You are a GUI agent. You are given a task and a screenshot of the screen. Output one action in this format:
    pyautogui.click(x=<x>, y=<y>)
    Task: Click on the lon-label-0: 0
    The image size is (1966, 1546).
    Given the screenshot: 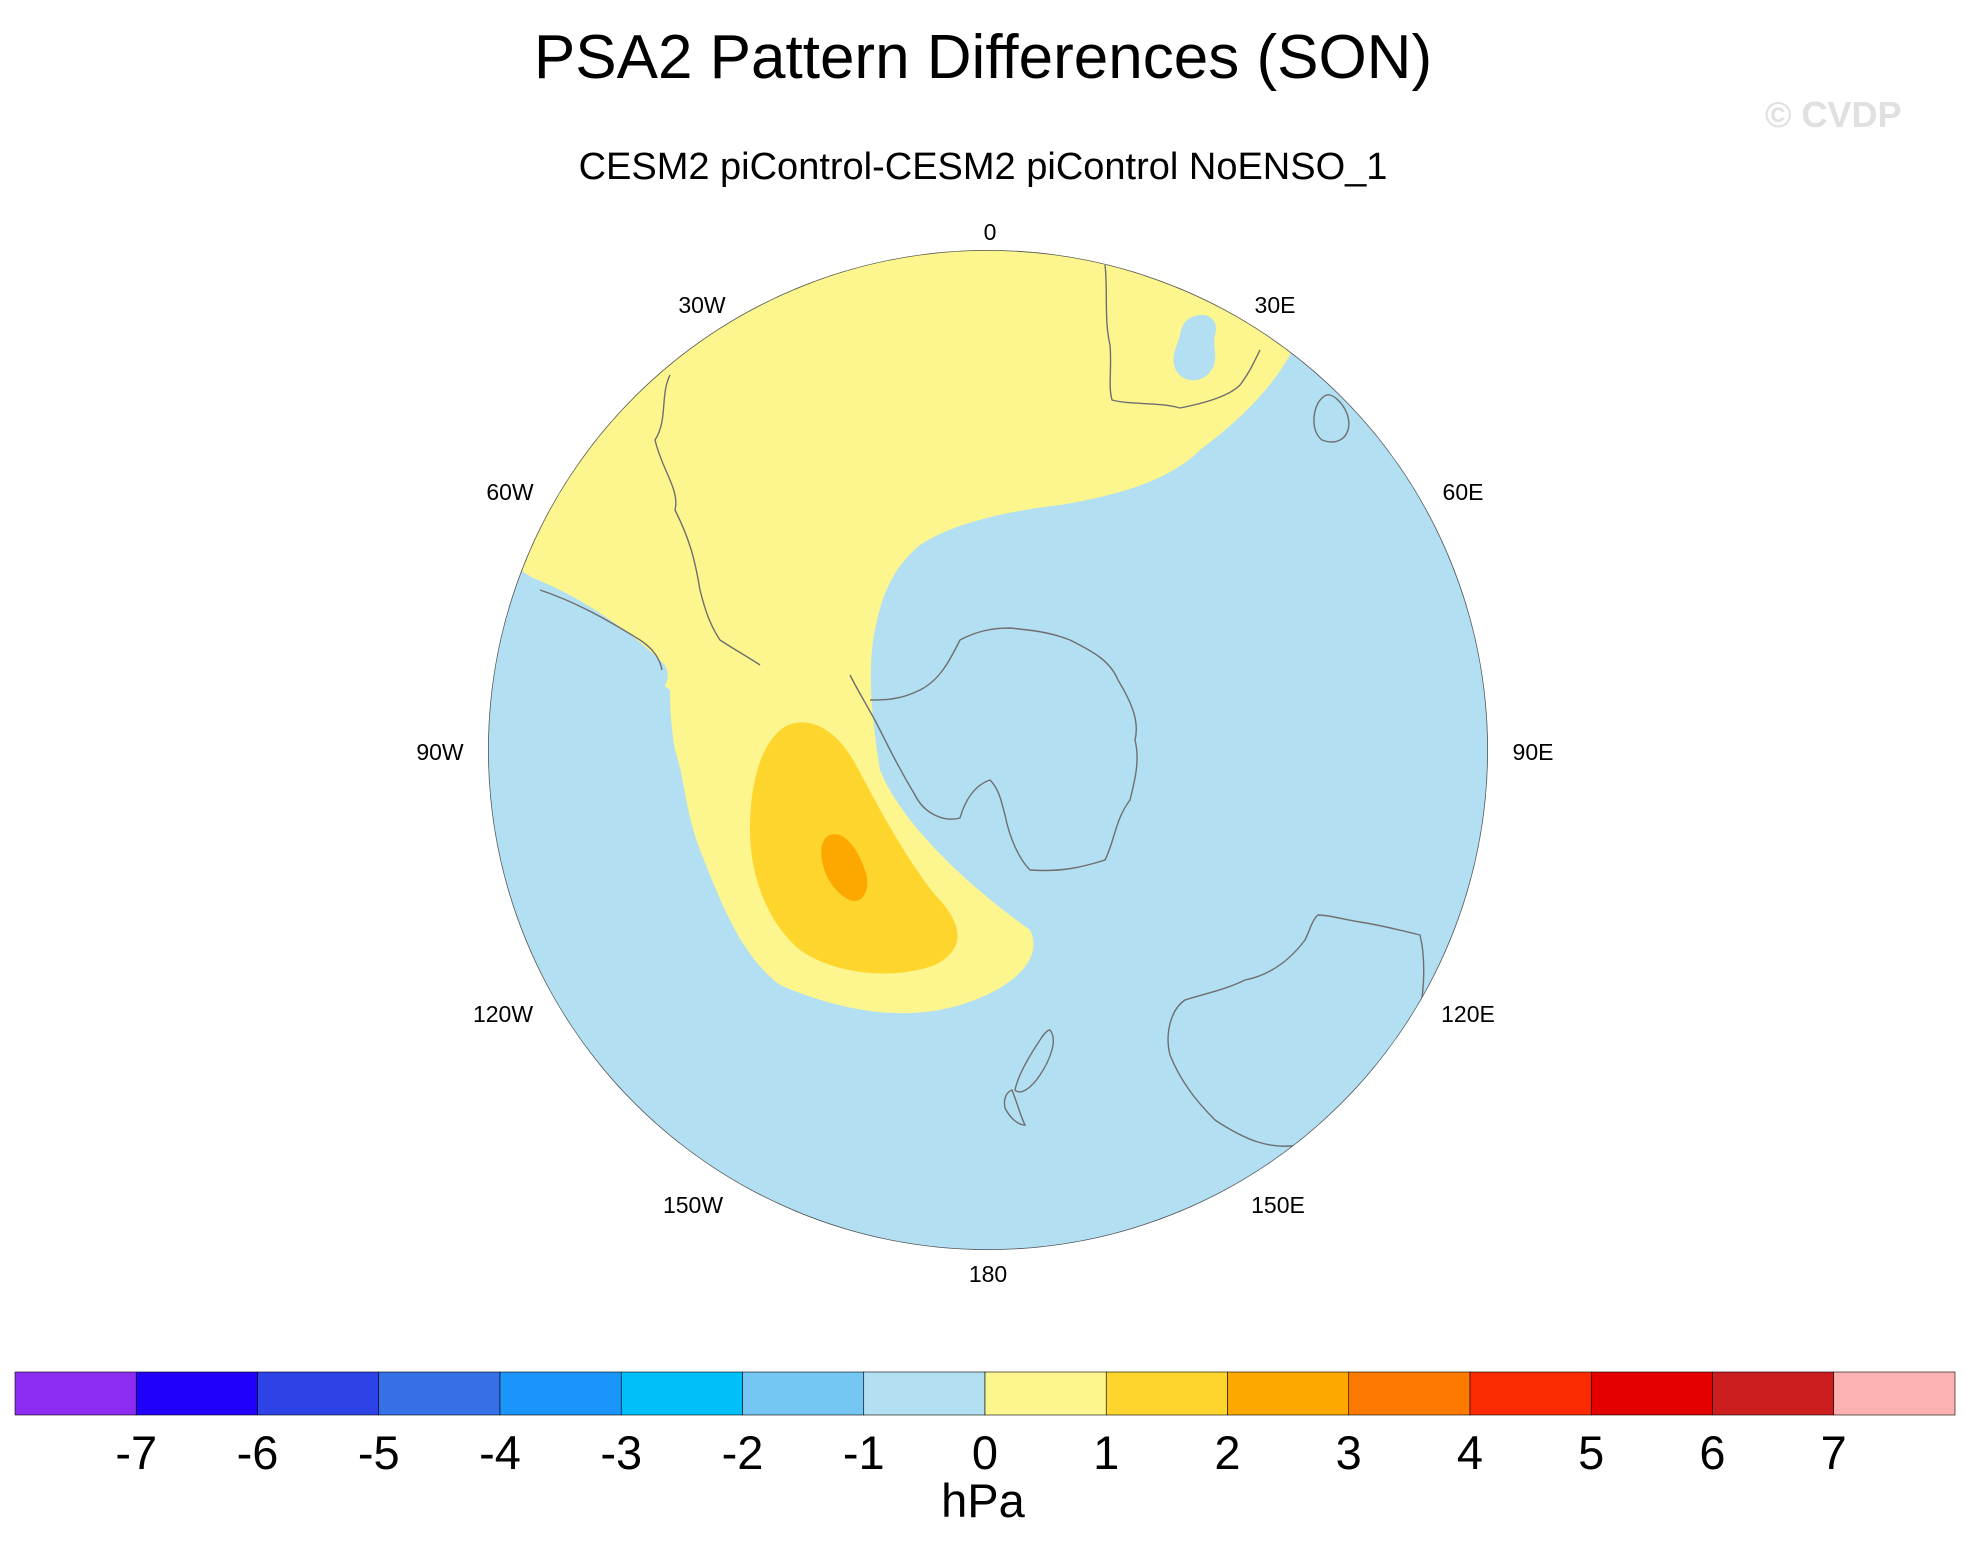 What is the action you would take?
    pyautogui.click(x=990, y=232)
    